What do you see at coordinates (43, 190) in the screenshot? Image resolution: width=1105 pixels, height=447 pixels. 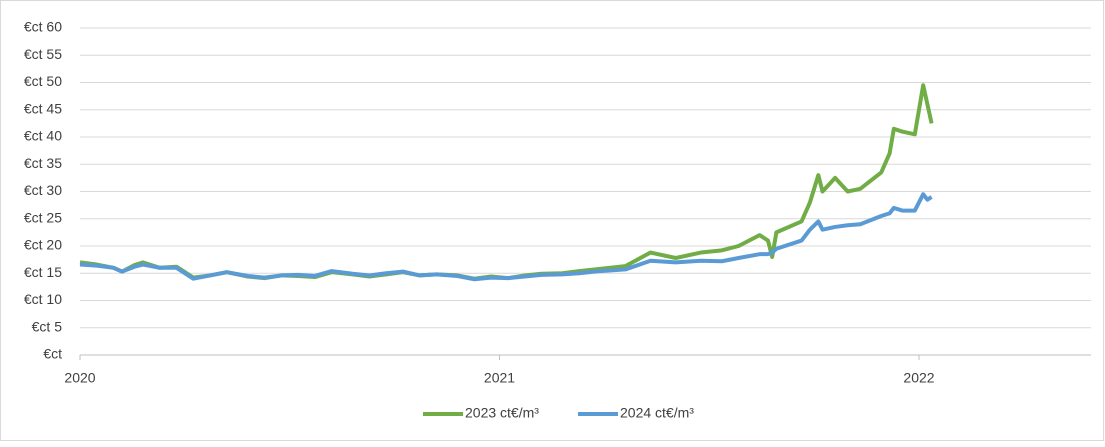 I see `y-tick-label: €ct 30` at bounding box center [43, 190].